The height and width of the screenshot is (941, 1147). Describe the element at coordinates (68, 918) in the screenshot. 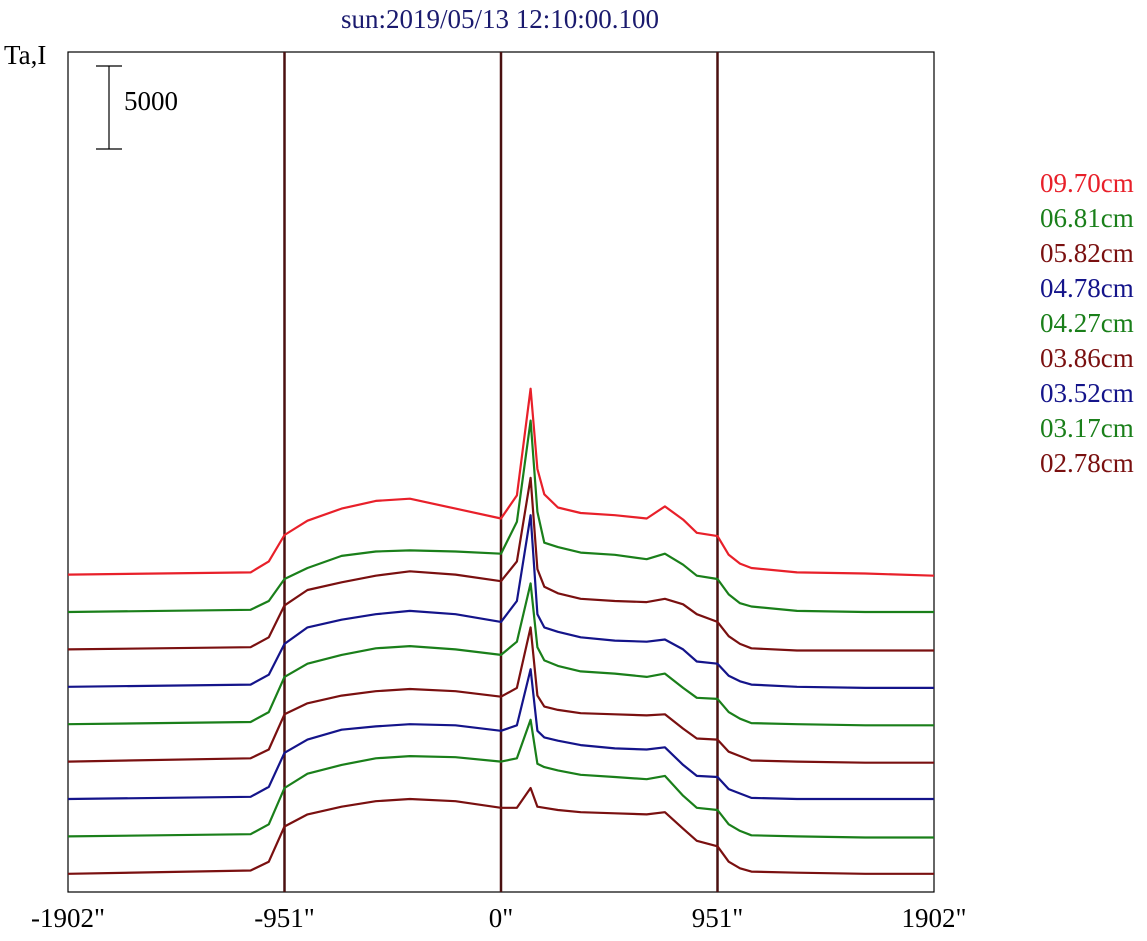

I see `x-tick-label: -1902"` at that location.